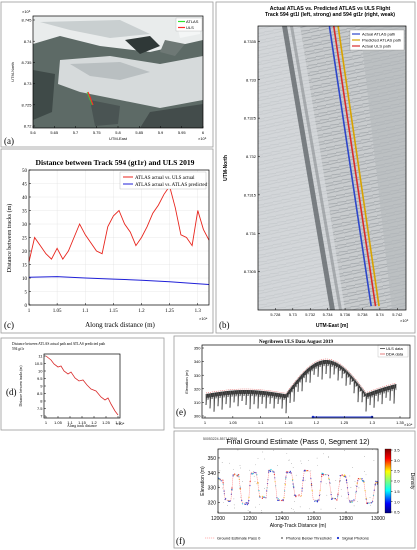 This screenshot has width=417, height=550. I want to click on panel-e-dda-points, so click(301, 376).